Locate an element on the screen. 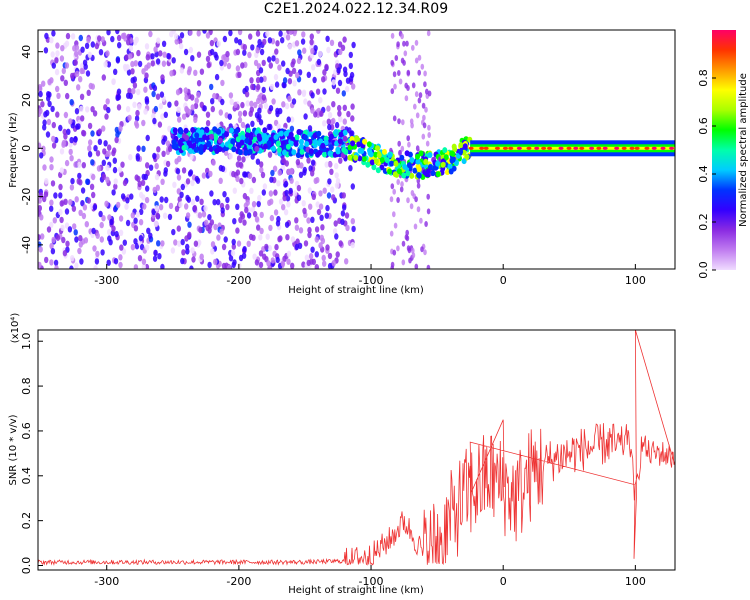 The height and width of the screenshot is (600, 750). colorbar-tick-label: 0.6 is located at coordinates (703, 126).